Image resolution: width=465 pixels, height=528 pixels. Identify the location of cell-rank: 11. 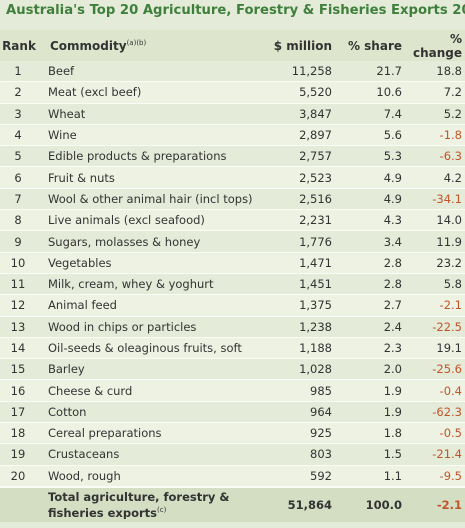
(18, 284).